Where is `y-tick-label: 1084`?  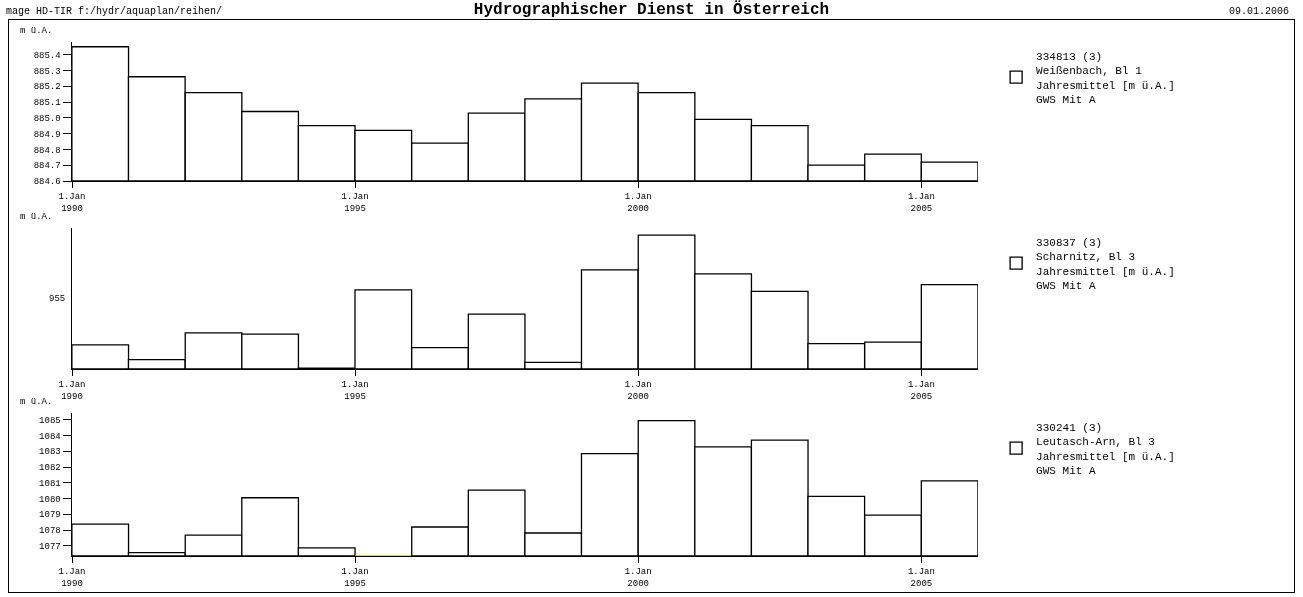 y-tick-label: 1084 is located at coordinates (50, 436).